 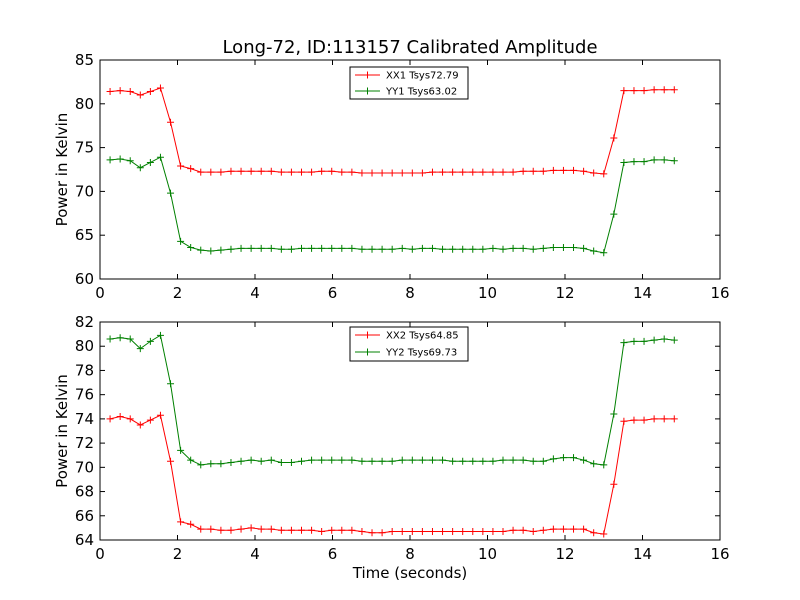 I want to click on y-tick-label: 64, so click(x=84, y=540).